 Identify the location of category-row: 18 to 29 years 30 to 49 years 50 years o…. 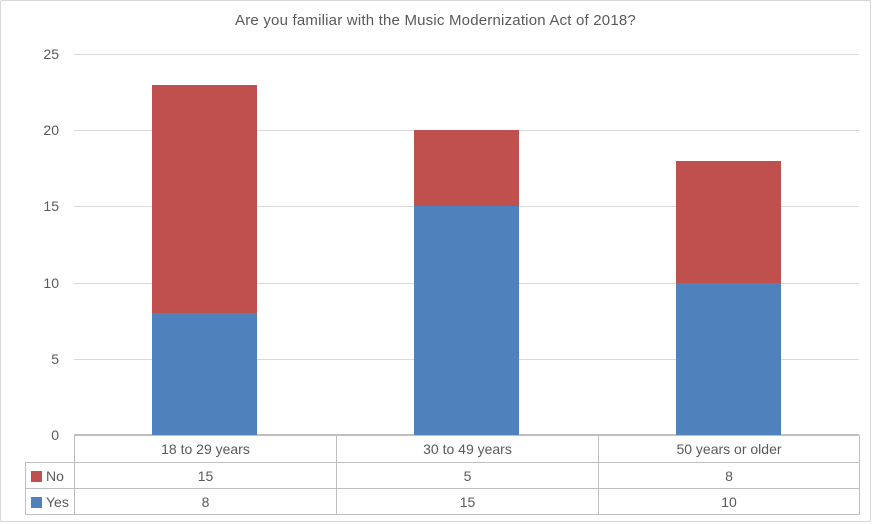
(442, 449).